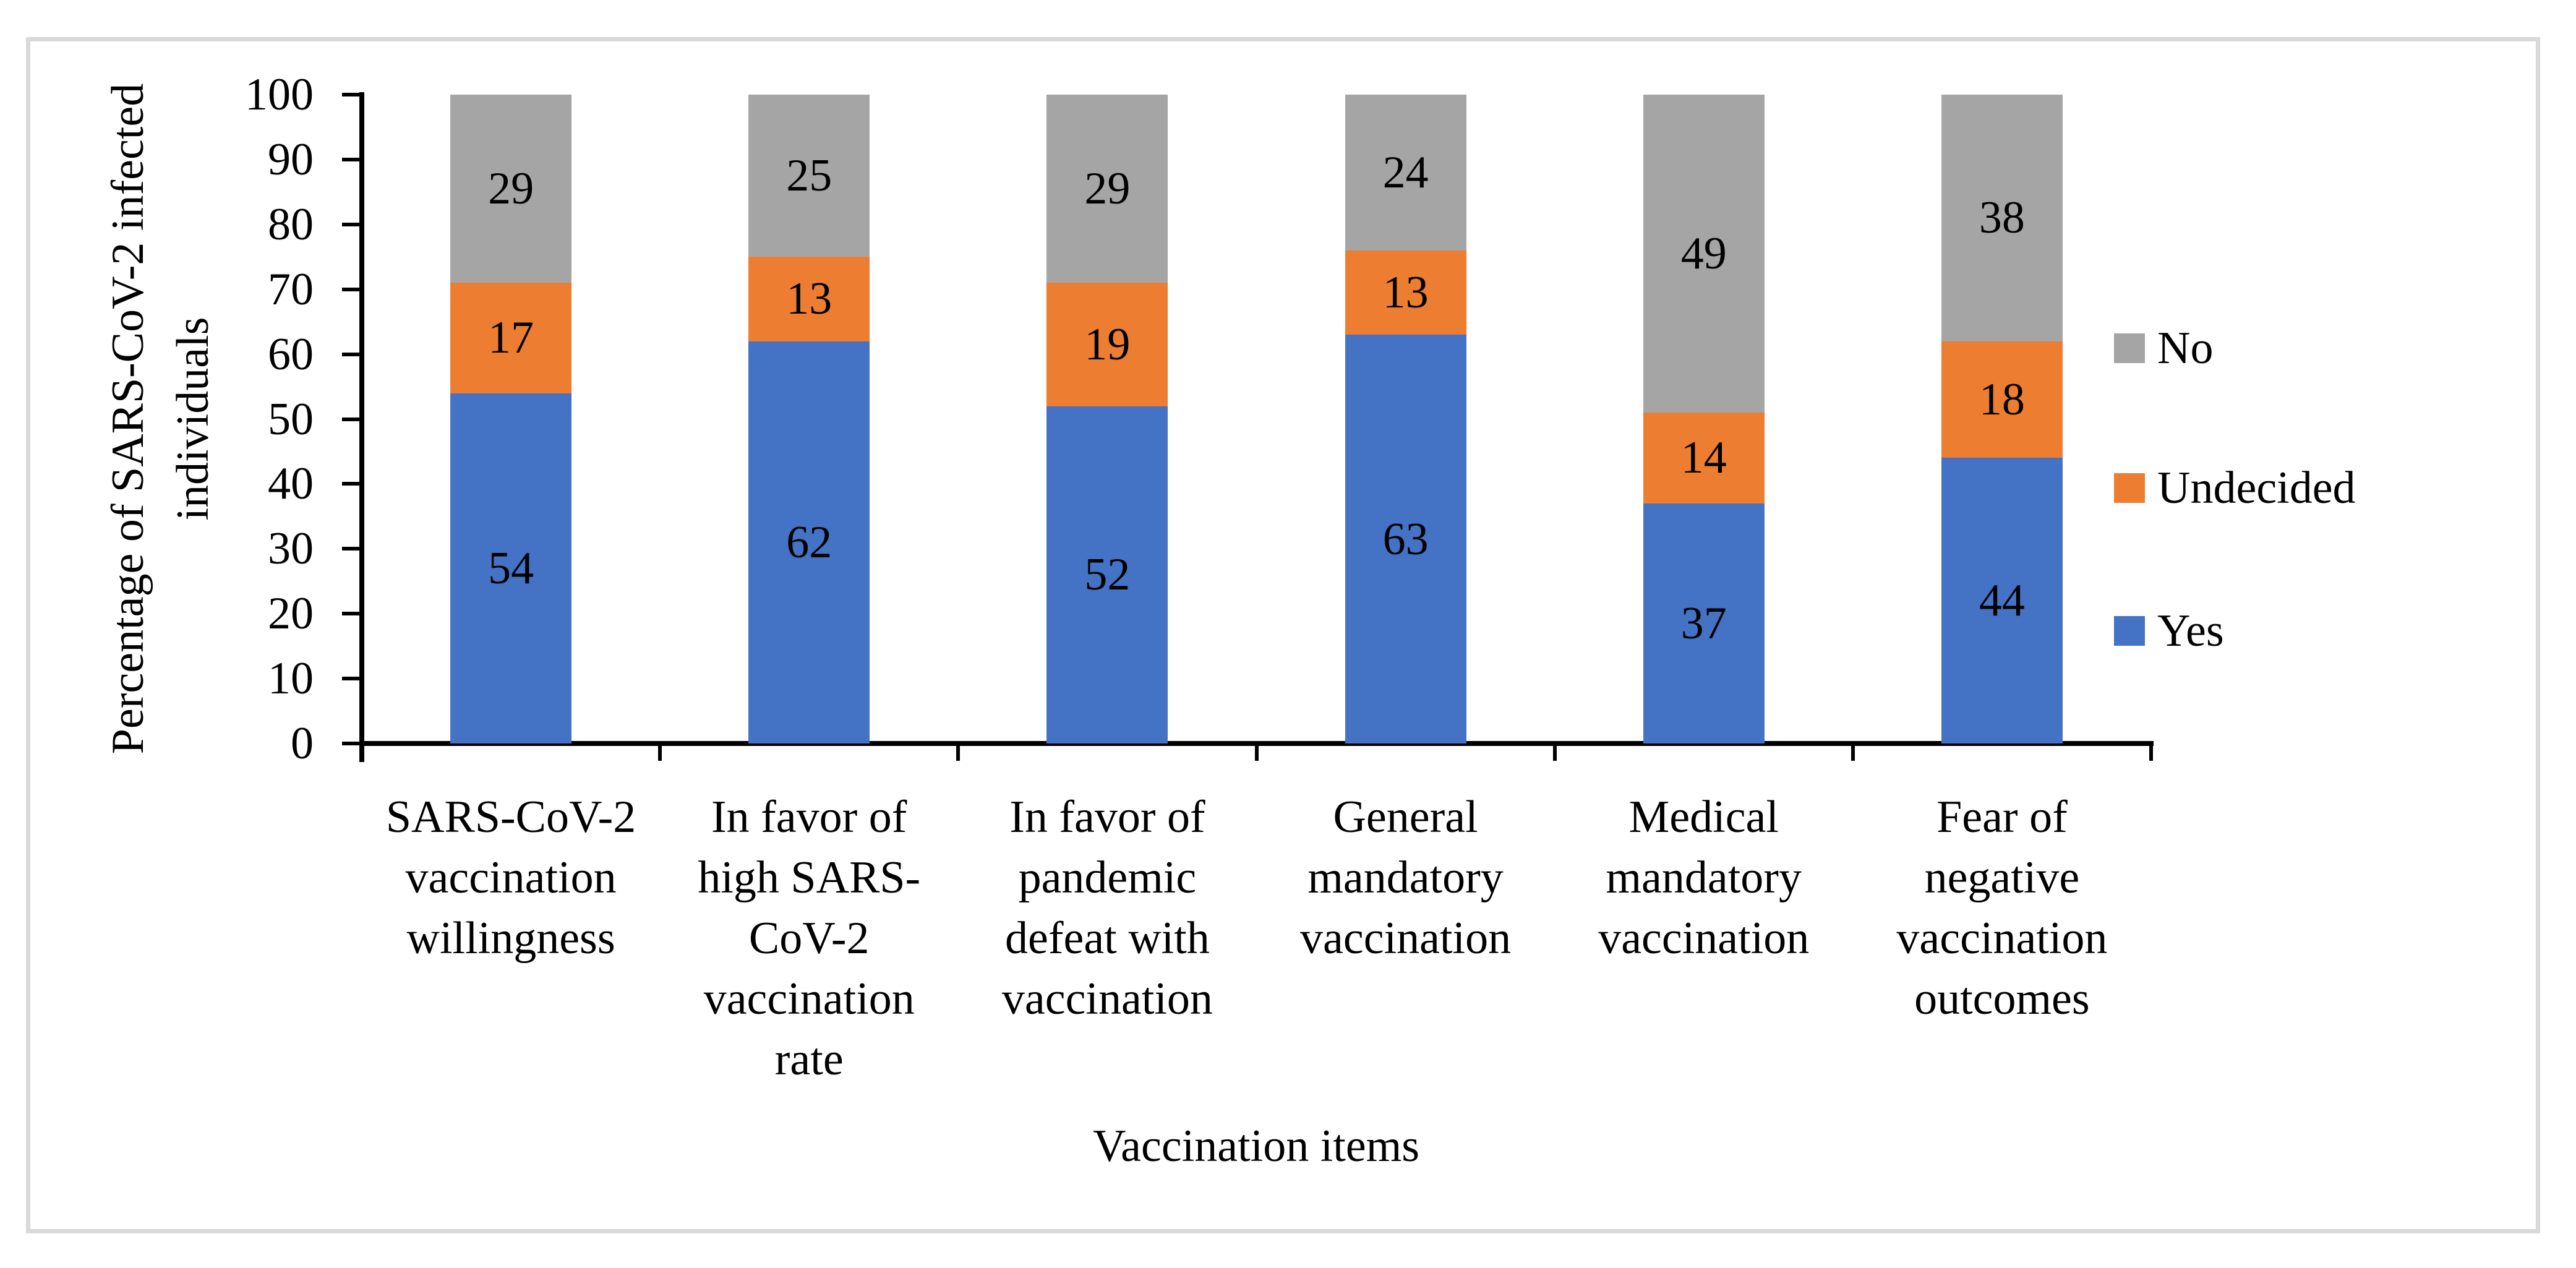  I want to click on legend-item-undecided: Undecided, so click(2235, 488).